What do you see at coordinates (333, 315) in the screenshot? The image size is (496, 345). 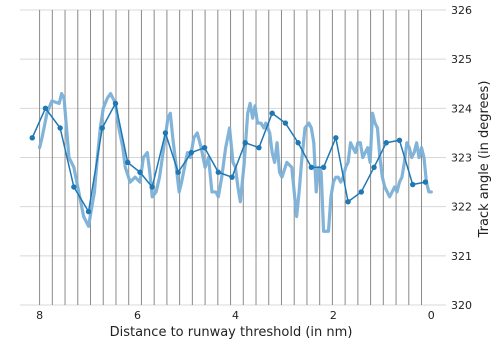 I see `x-tick-label: 2` at bounding box center [333, 315].